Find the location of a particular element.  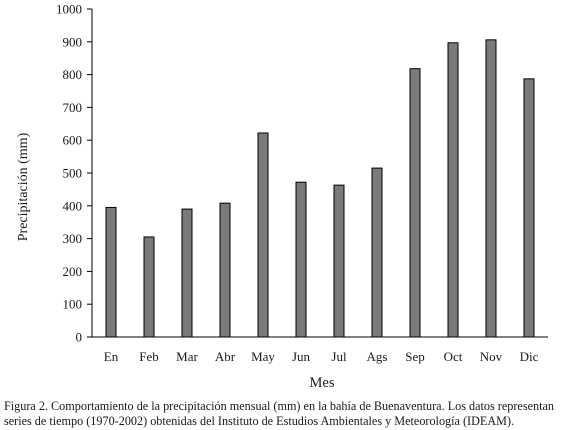

x-axis-label: Mes is located at coordinates (322, 383).